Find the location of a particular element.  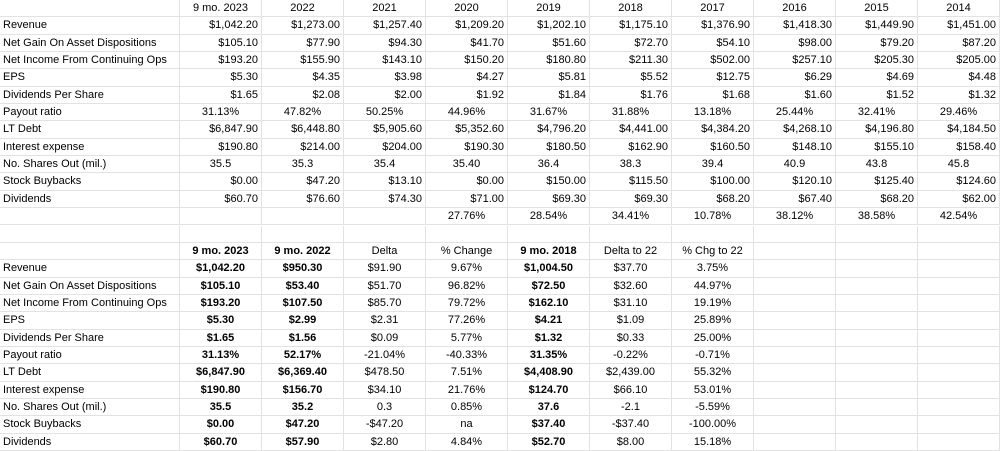

value-cell: 31.67% is located at coordinates (549, 113).